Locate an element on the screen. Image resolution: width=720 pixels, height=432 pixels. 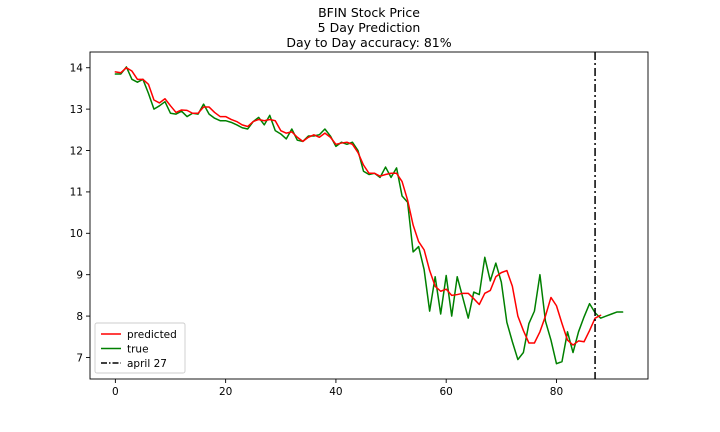
title-line-0: BFIN Stock Price is located at coordinates (369, 12).